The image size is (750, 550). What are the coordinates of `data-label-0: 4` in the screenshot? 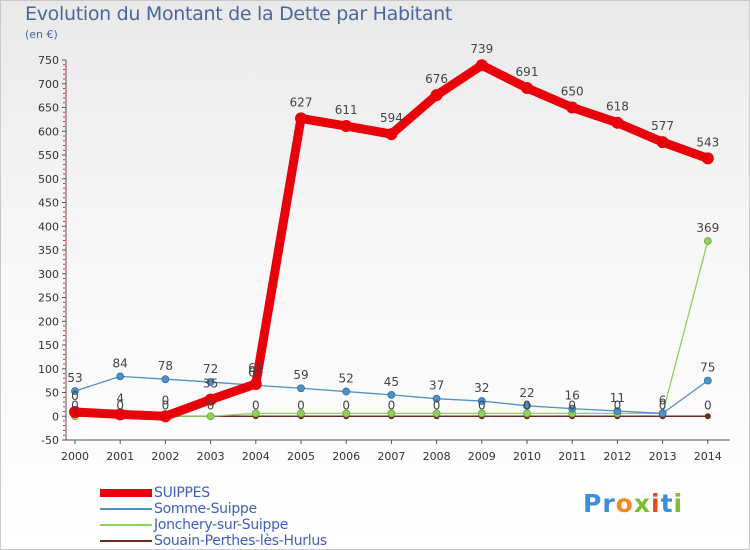 It's located at (120, 398).